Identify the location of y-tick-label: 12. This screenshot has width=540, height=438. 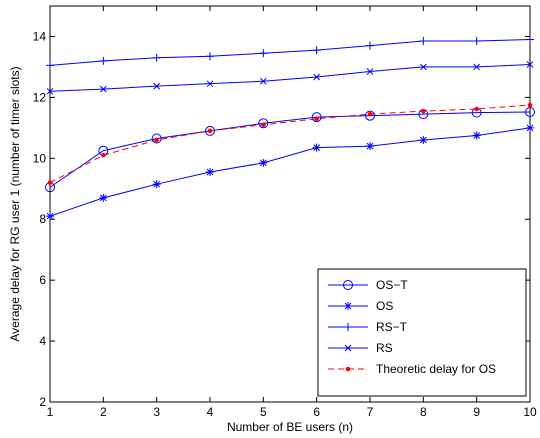
(40, 97).